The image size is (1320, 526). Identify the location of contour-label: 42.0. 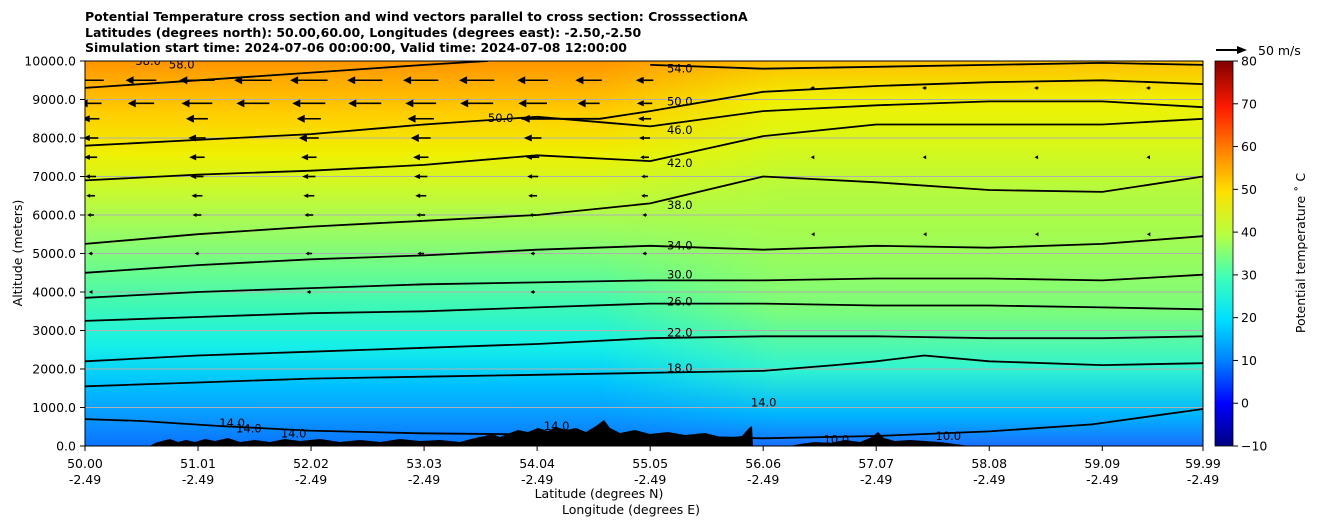
(680, 163).